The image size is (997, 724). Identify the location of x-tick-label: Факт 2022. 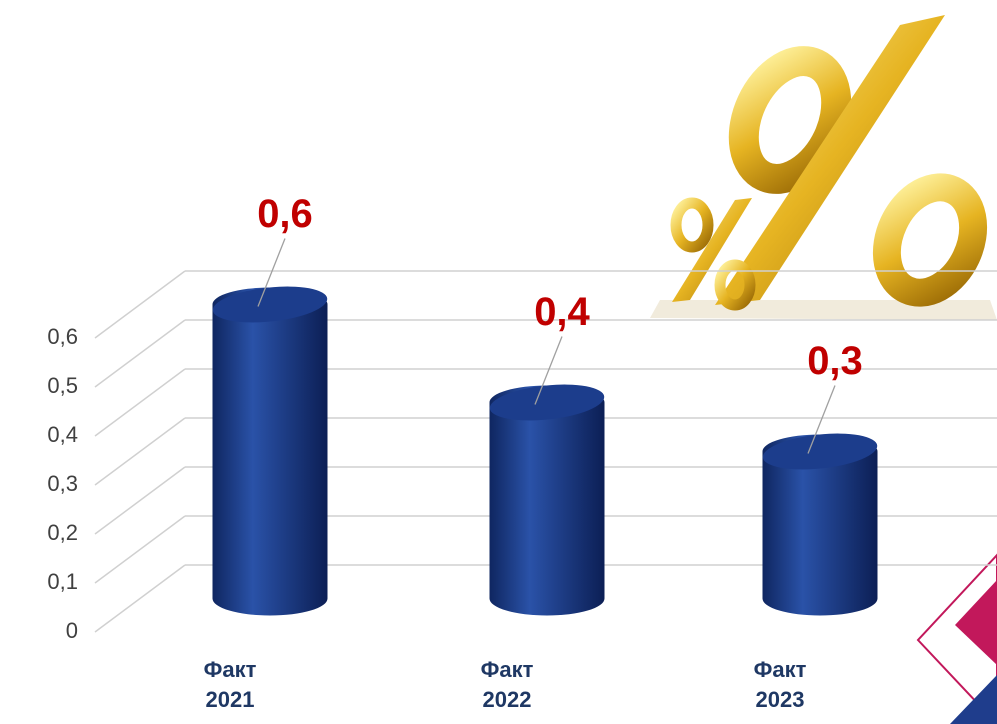
(507, 684).